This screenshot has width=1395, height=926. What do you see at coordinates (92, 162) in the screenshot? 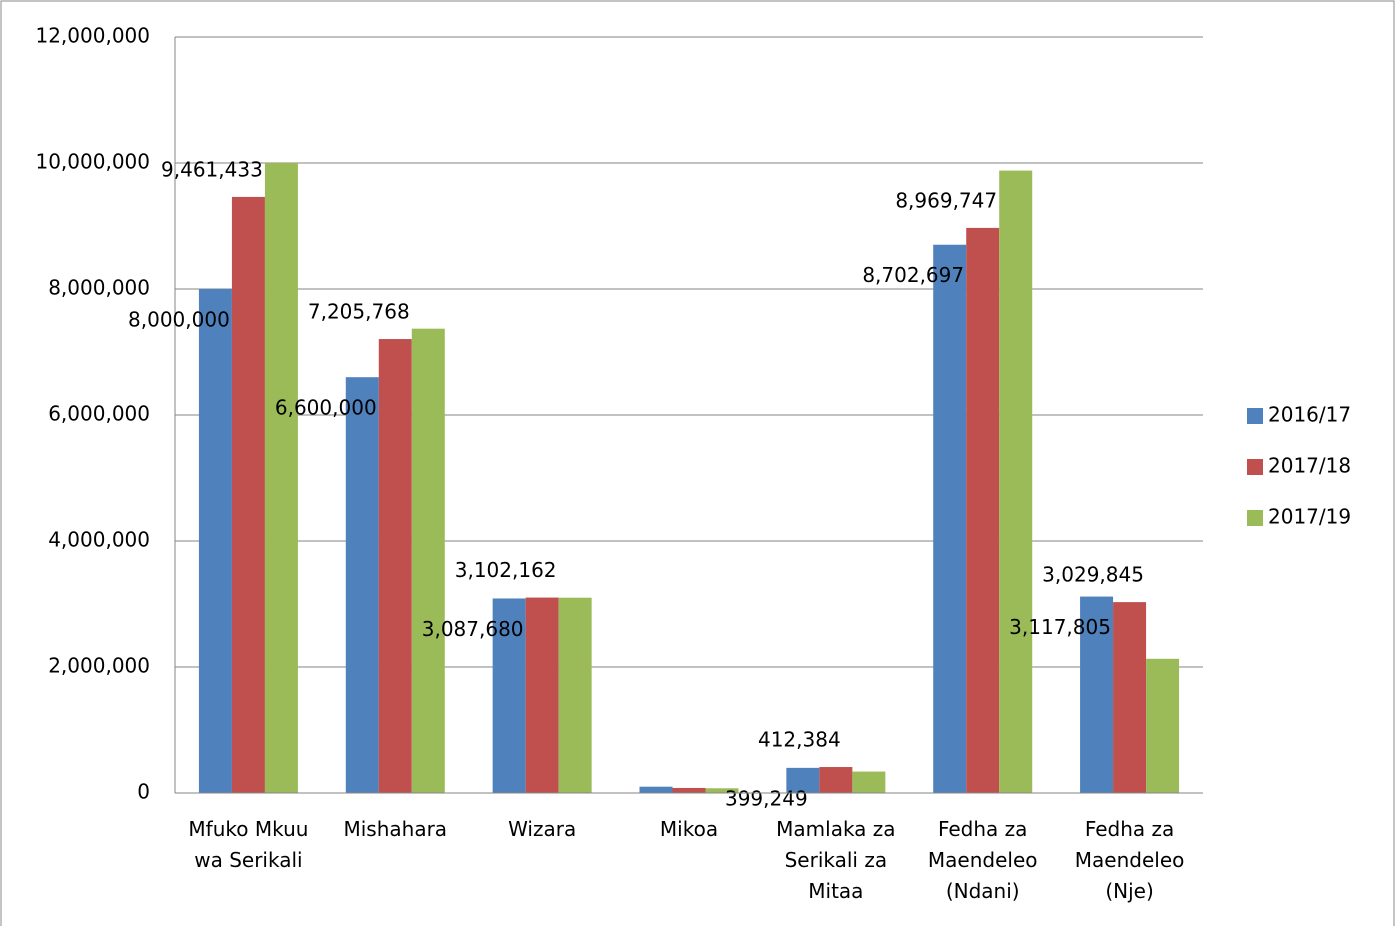
I see `y-tick-label: 10,000,000` at bounding box center [92, 162].